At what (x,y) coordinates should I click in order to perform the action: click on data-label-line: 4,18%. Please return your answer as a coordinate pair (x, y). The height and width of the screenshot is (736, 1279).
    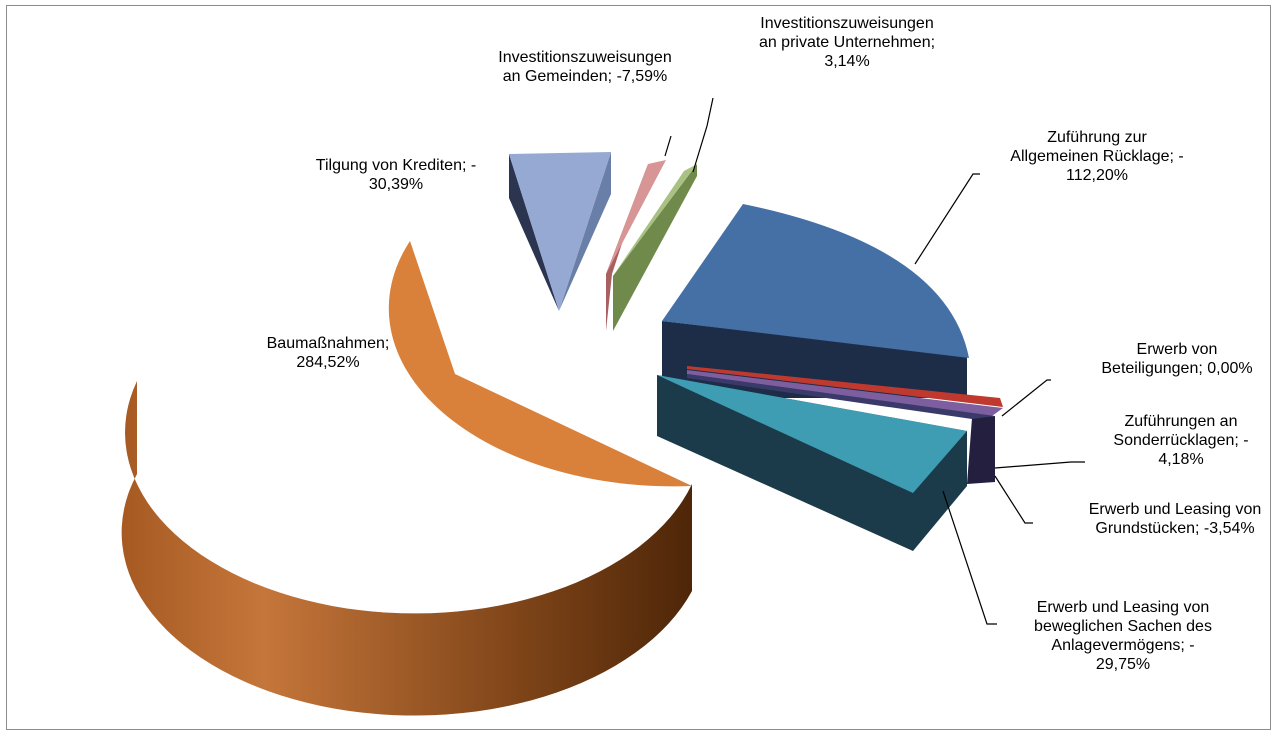
    Looking at the image, I should click on (1180, 459).